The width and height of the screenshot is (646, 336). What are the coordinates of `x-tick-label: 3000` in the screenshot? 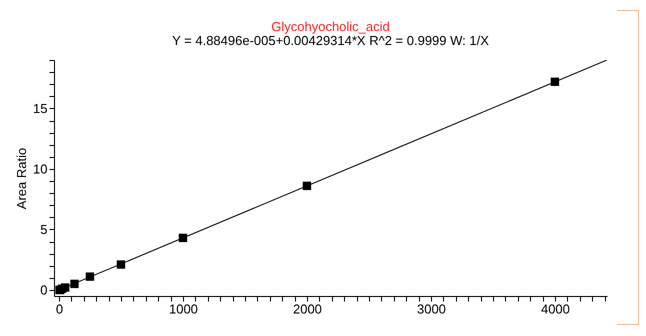 It's located at (431, 309).